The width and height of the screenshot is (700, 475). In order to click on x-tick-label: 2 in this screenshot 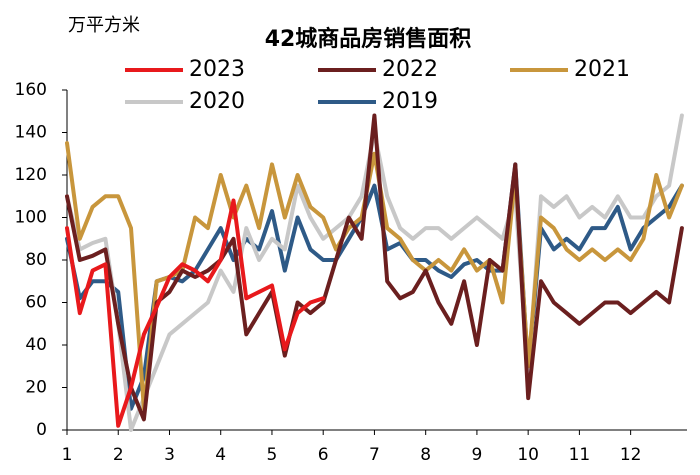, I will do `click(118, 455)`.